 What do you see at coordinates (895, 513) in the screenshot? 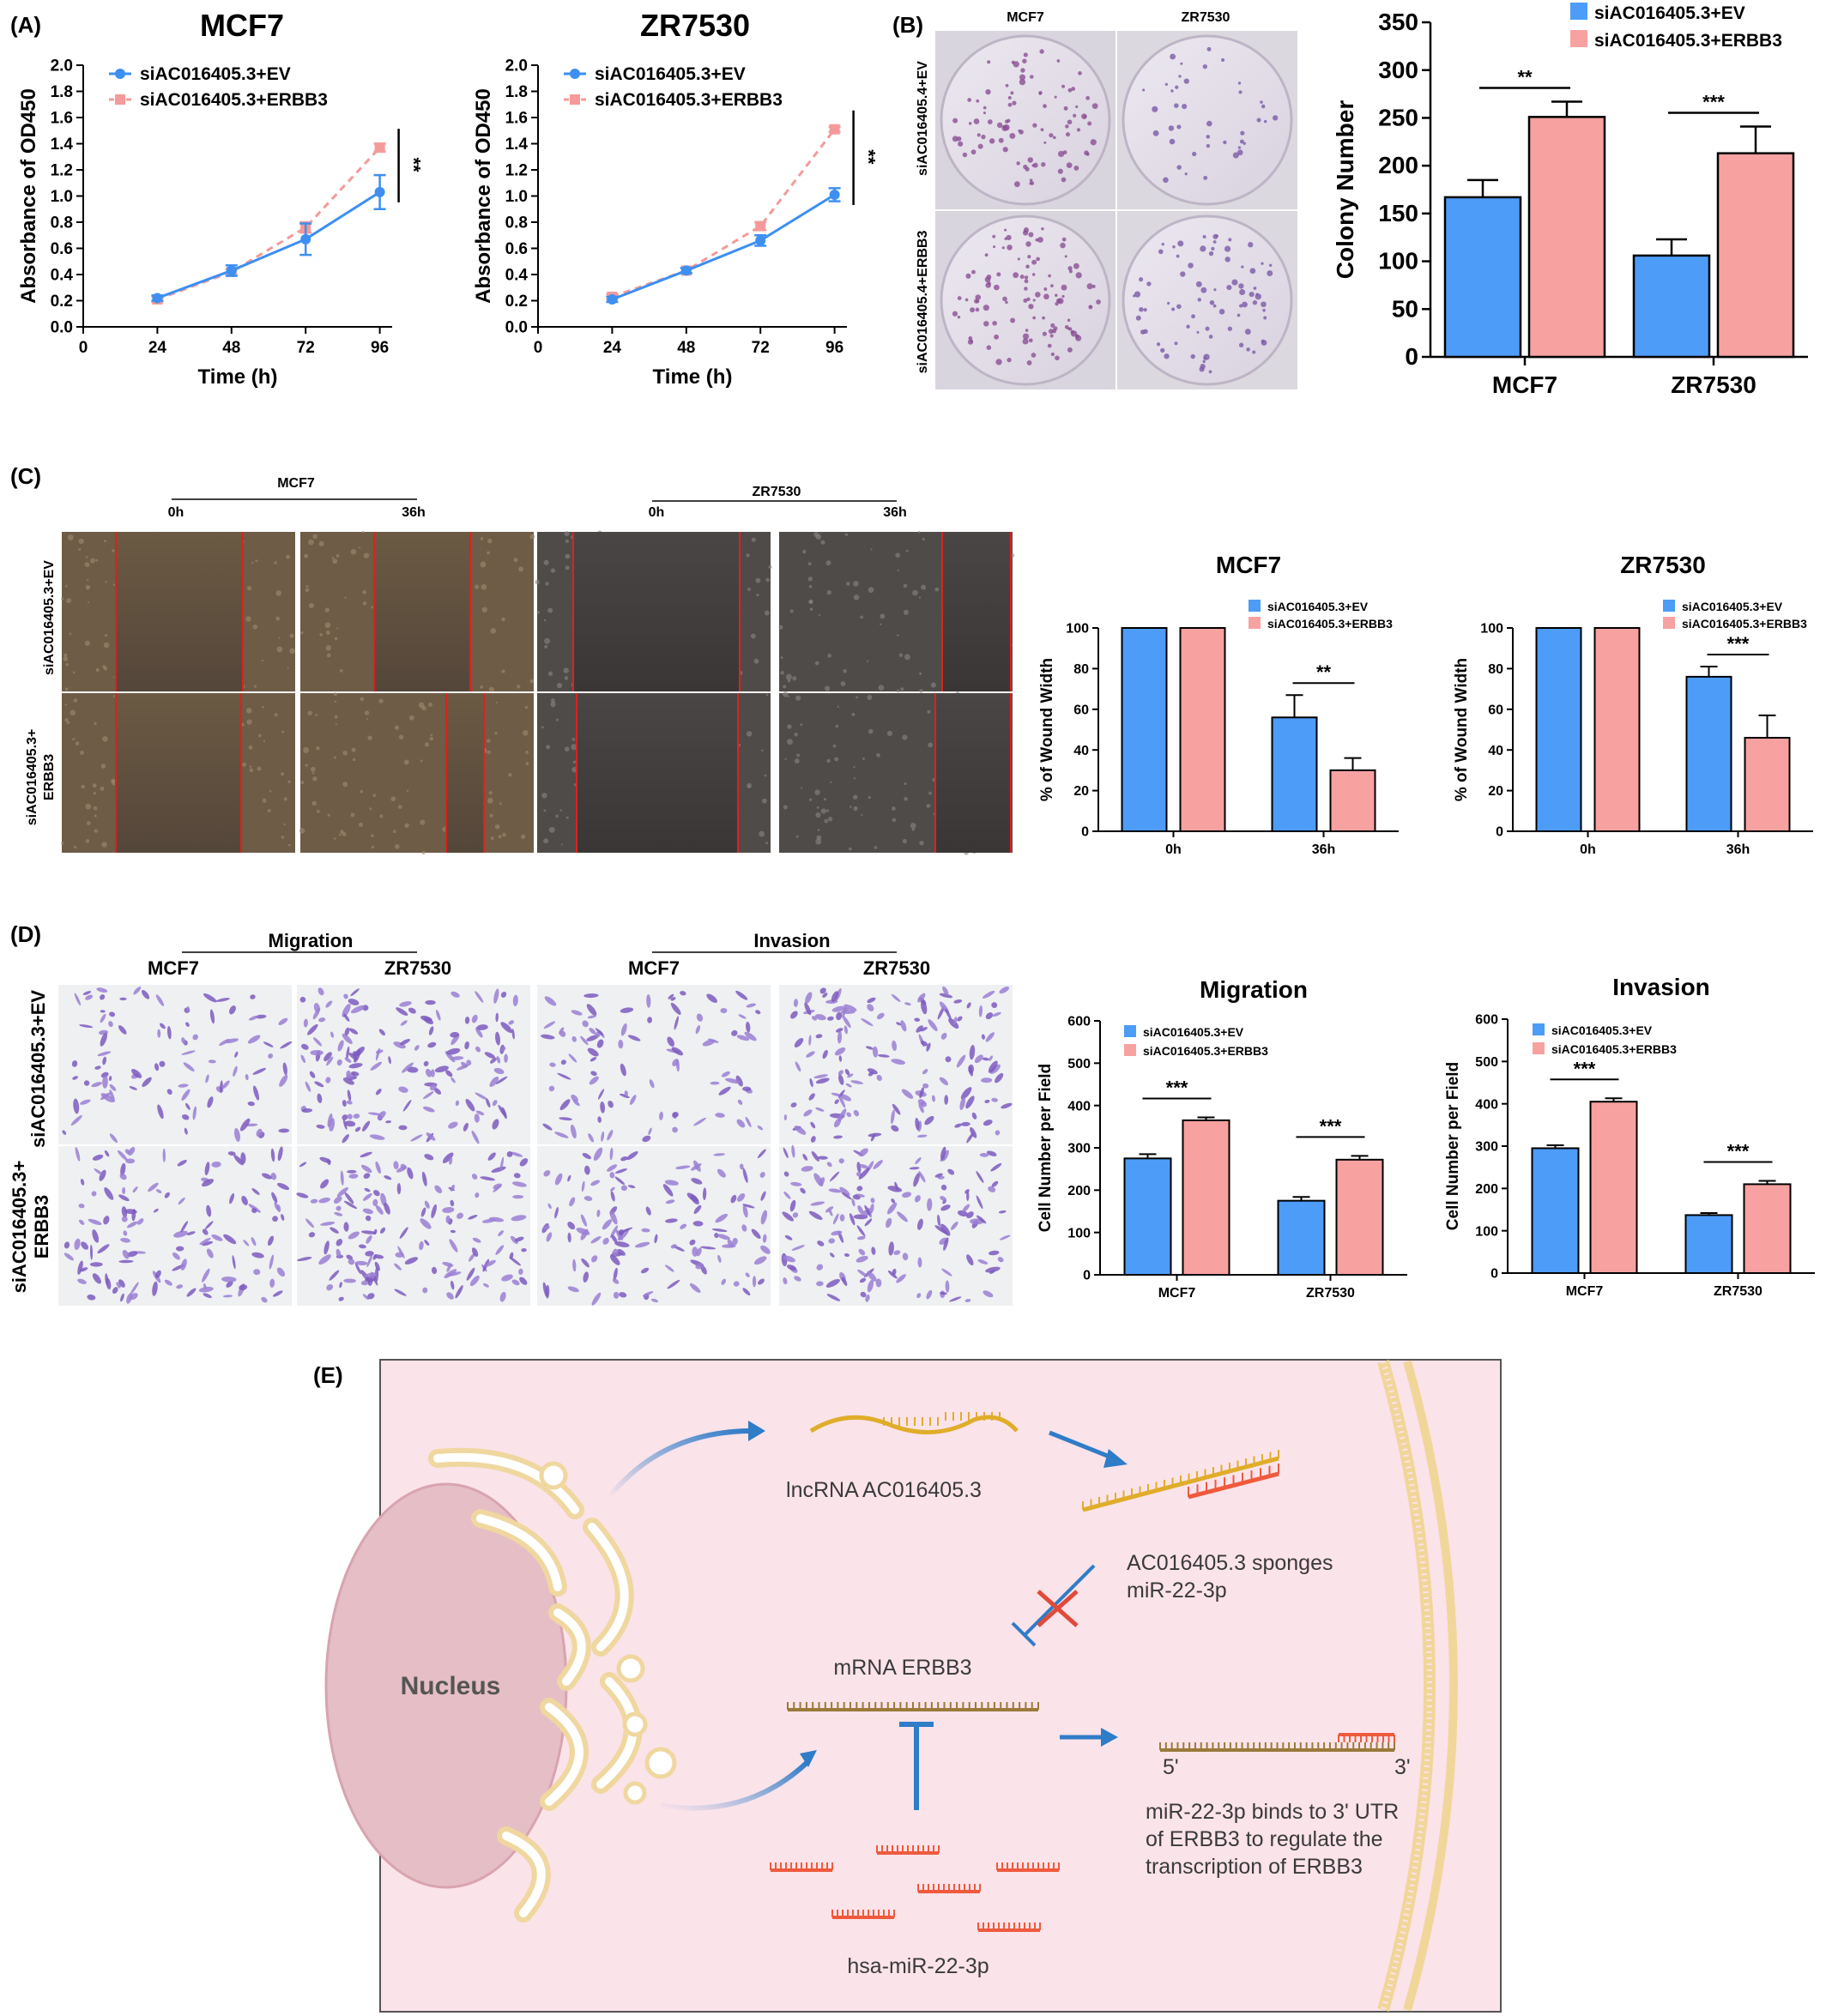
I see `wound-time-zr7530-36h: 36h` at bounding box center [895, 513].